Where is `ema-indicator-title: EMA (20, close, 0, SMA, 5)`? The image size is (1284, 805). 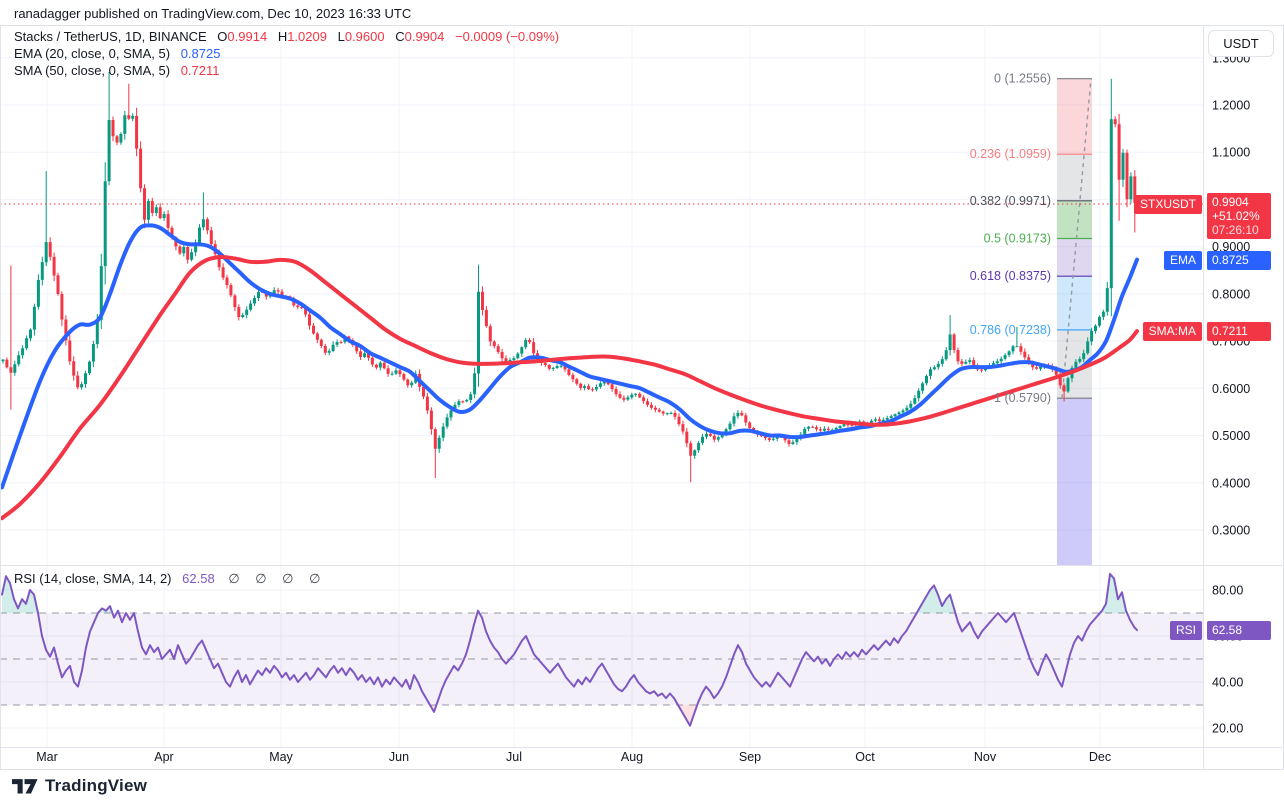
ema-indicator-title: EMA (20, close, 0, SMA, 5) is located at coordinates (92, 53).